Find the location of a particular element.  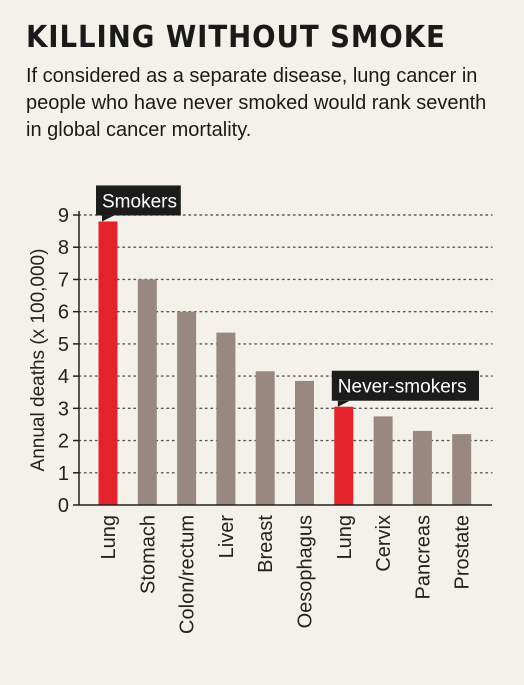

y-tick-label: 2 is located at coordinates (63, 442).